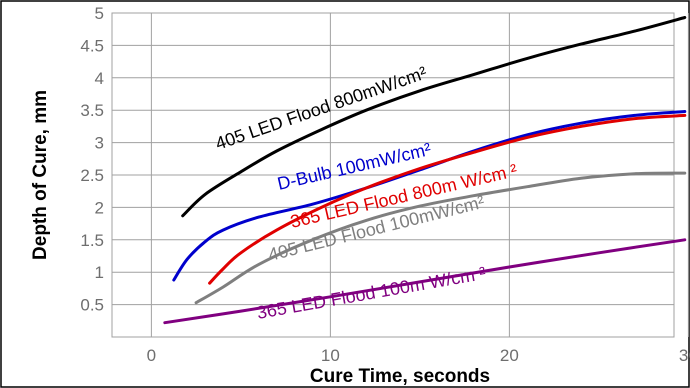 Image resolution: width=690 pixels, height=388 pixels. Describe the element at coordinates (92, 45) in the screenshot. I see `y-tick-label: 4.5` at that location.